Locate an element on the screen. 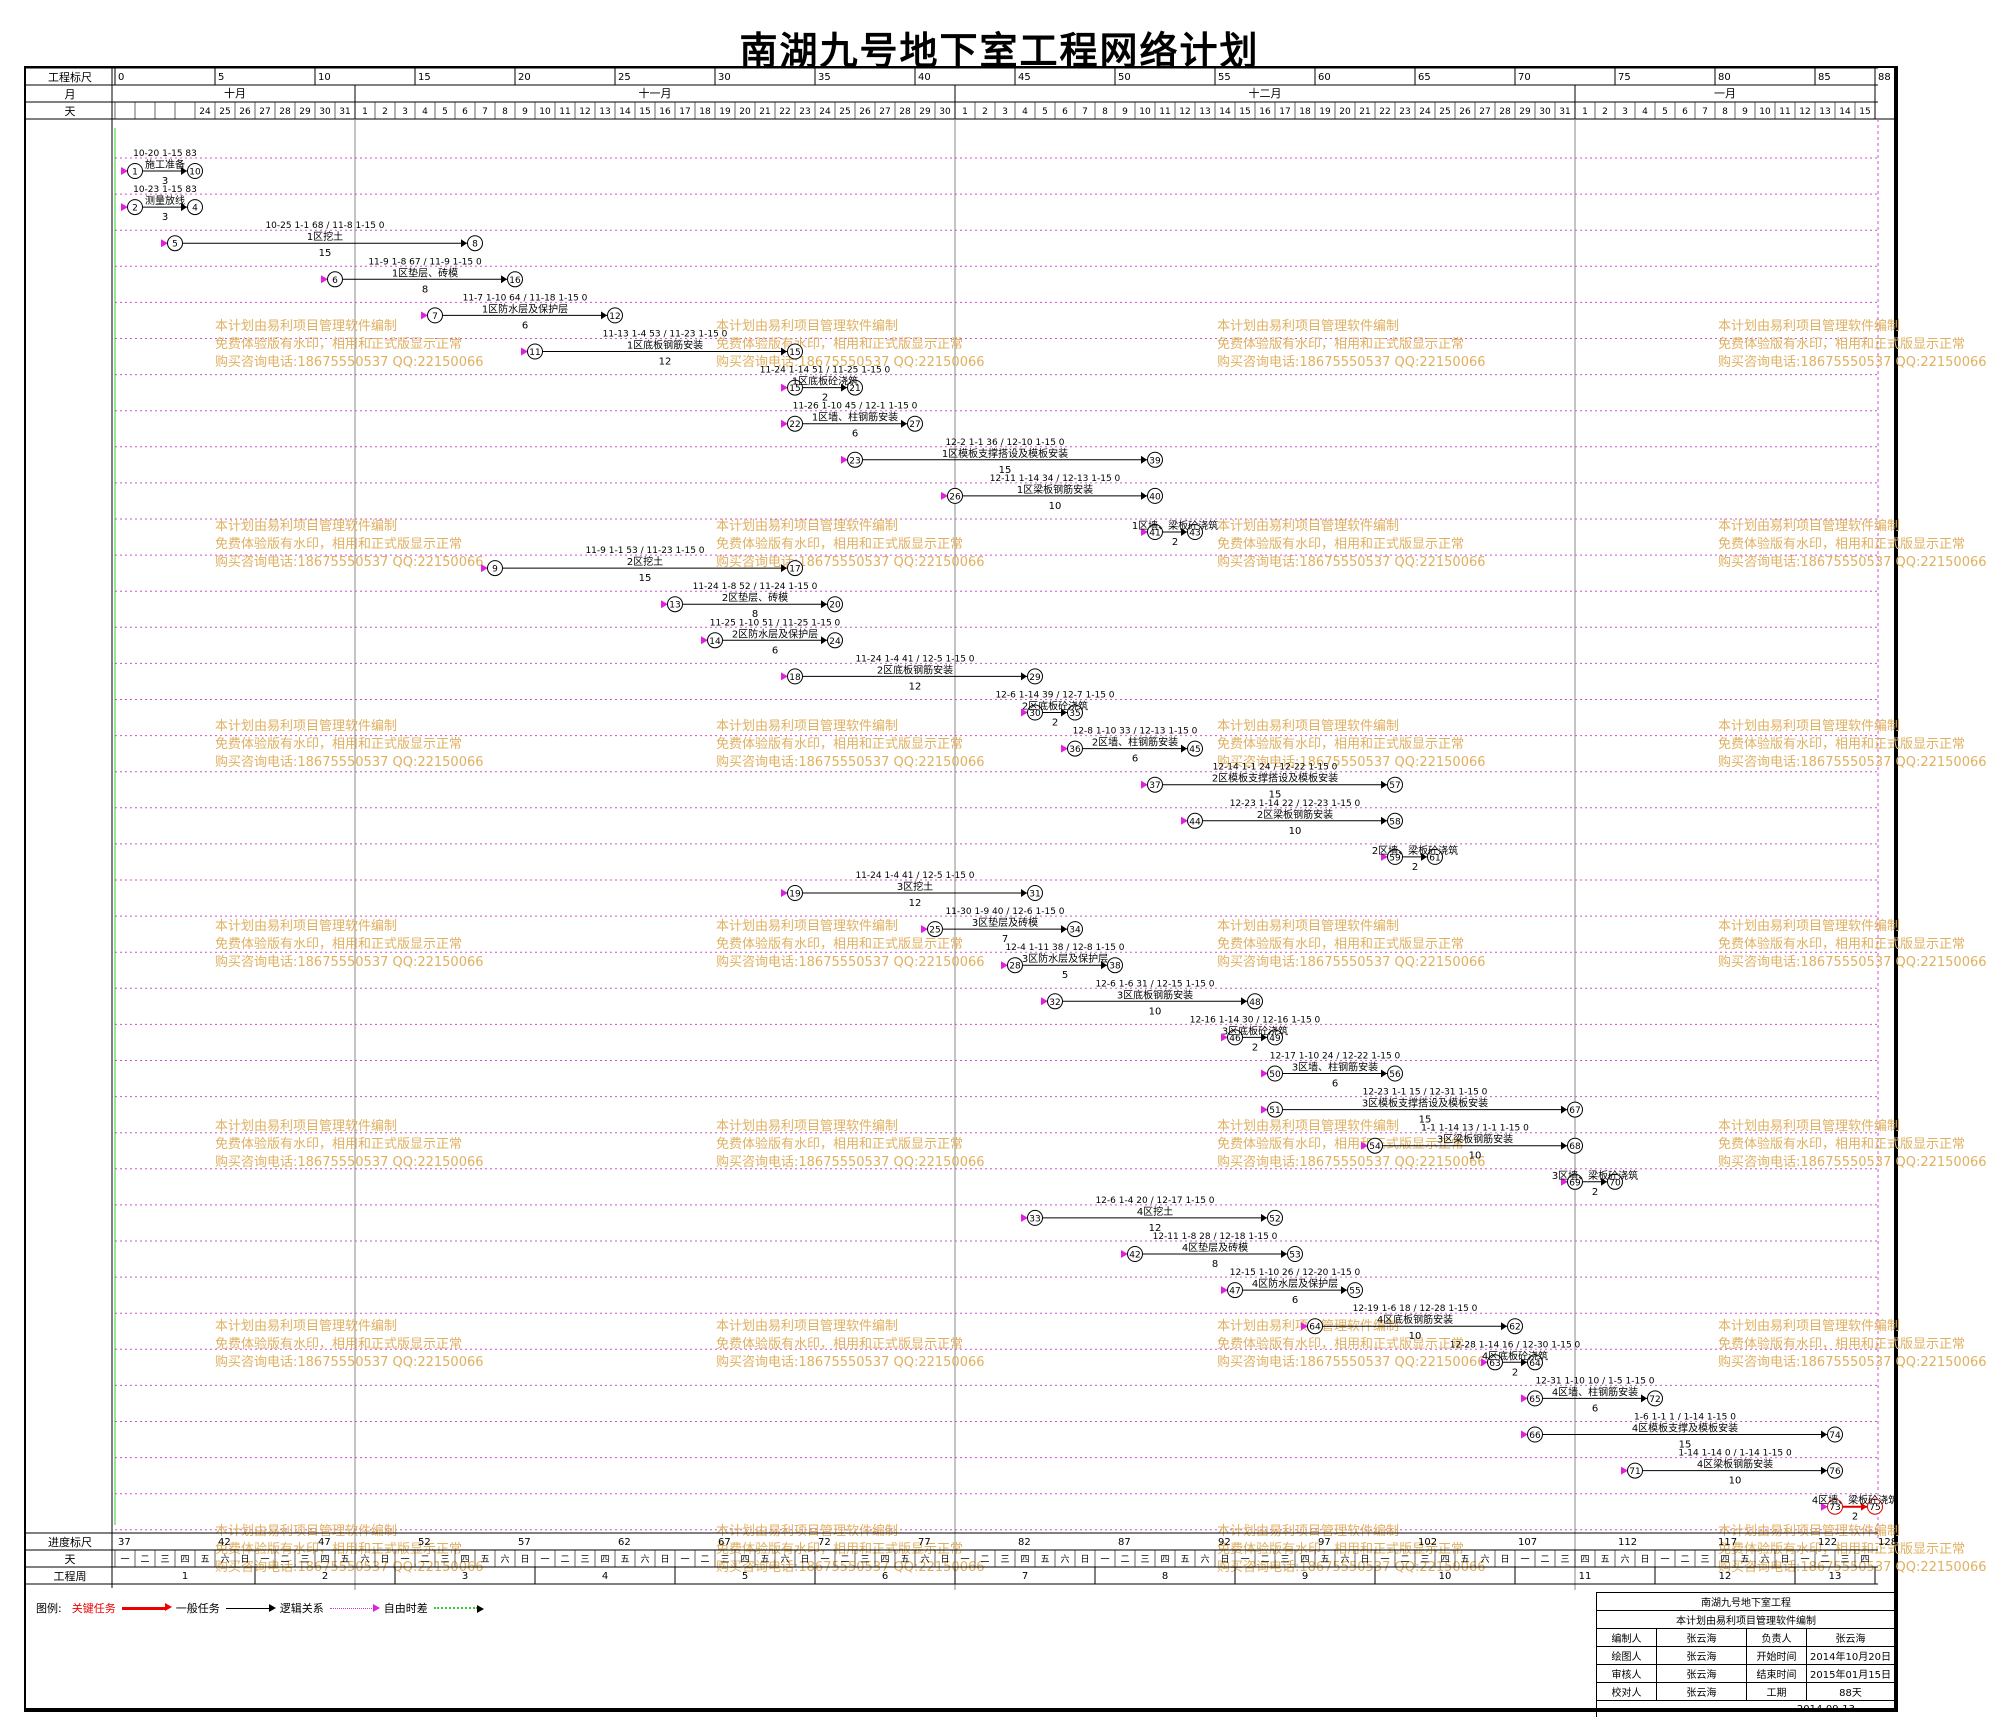 This screenshot has width=1999, height=1724. task-dates: 1-14 1-14 0 / 1-14 1-15 0 is located at coordinates (1735, 1454).